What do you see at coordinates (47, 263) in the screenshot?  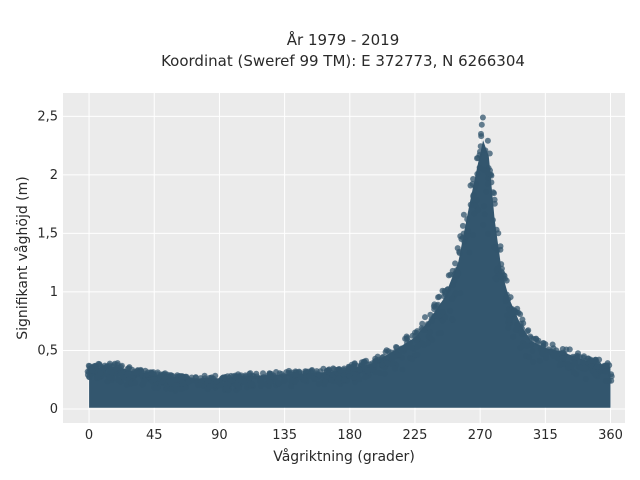 I see `y-axis-ticks: 0 0,5 1 1,5 2 2,5` at bounding box center [47, 263].